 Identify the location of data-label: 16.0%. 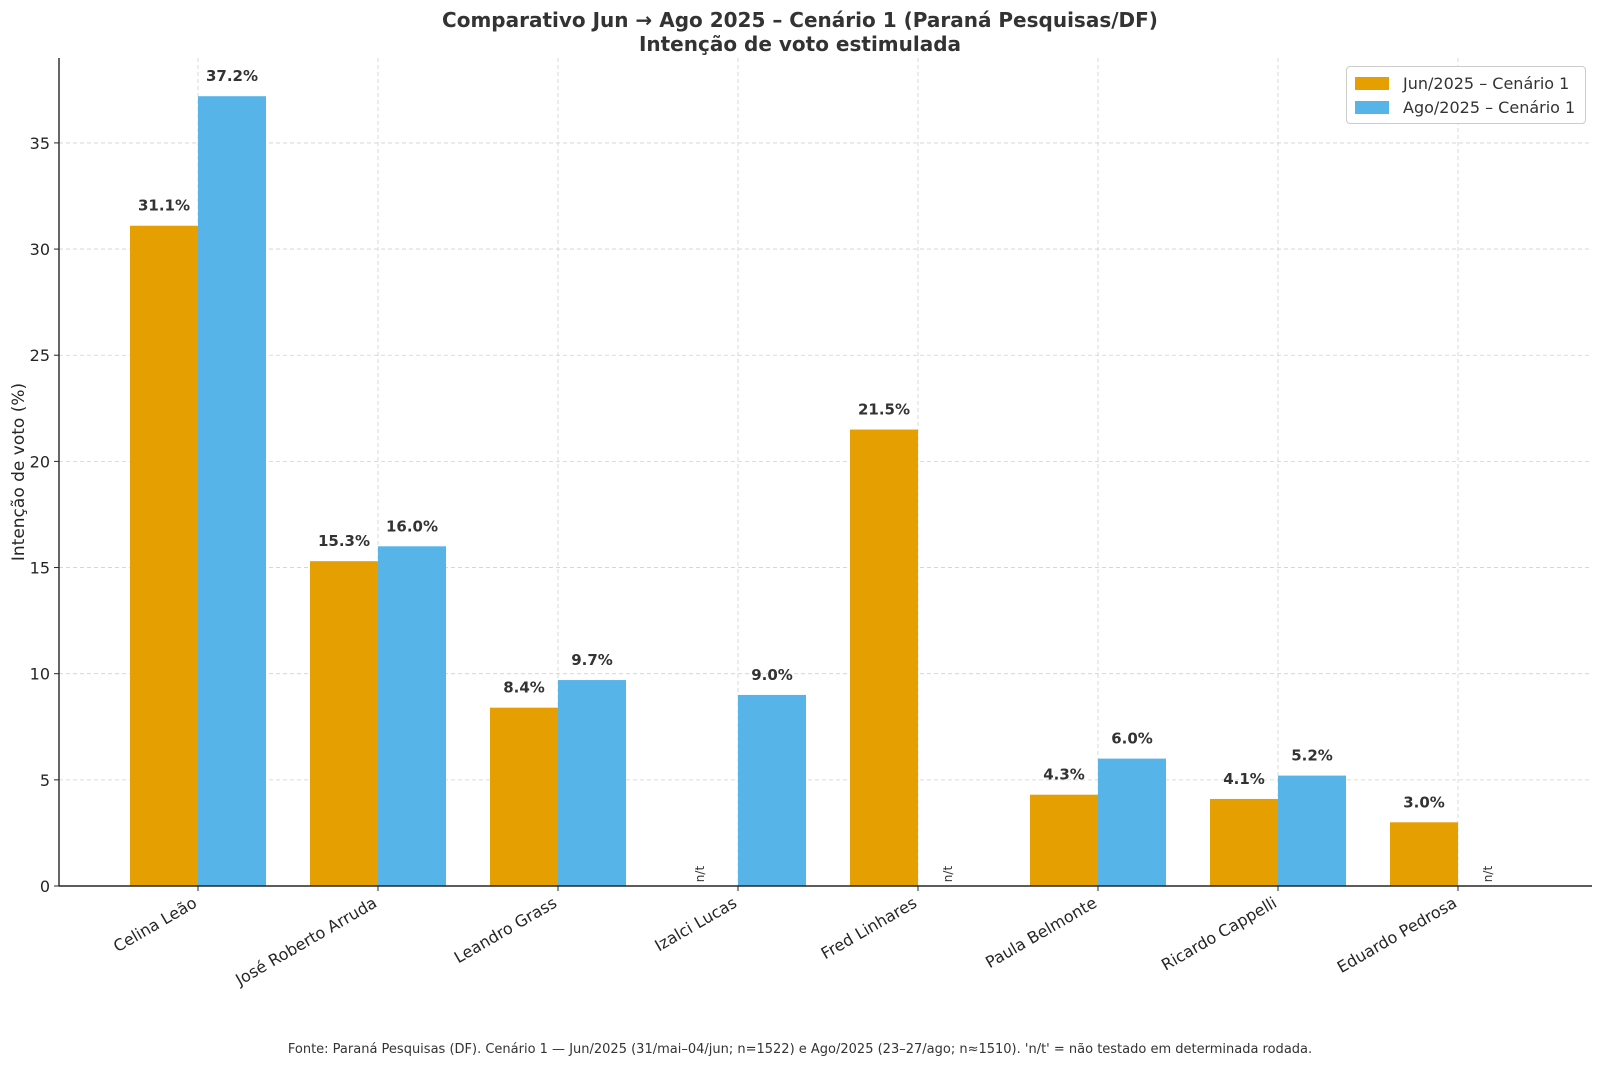
(412, 526).